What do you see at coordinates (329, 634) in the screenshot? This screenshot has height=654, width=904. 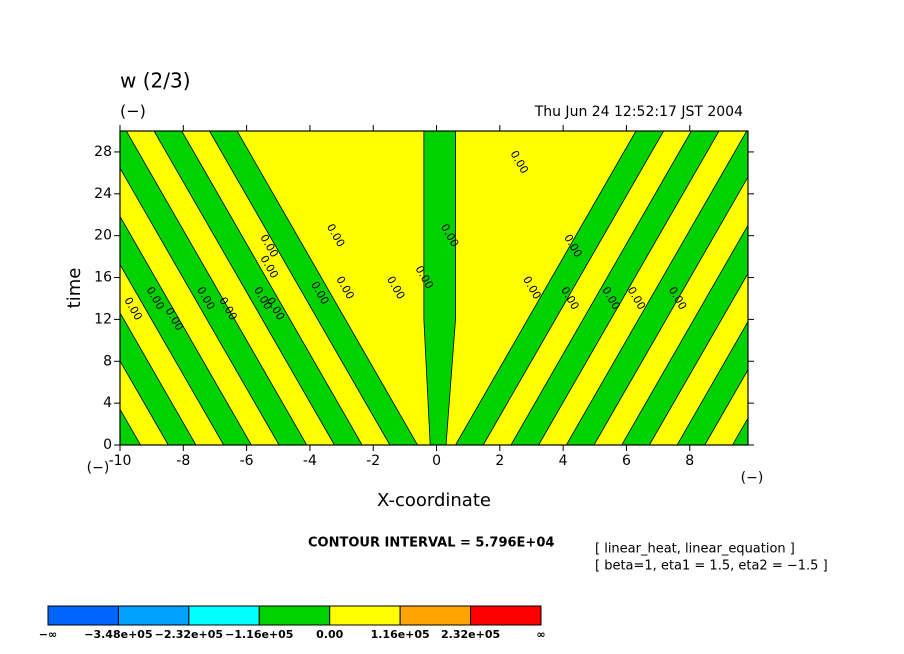 I see `colorbar-label: 0.00` at bounding box center [329, 634].